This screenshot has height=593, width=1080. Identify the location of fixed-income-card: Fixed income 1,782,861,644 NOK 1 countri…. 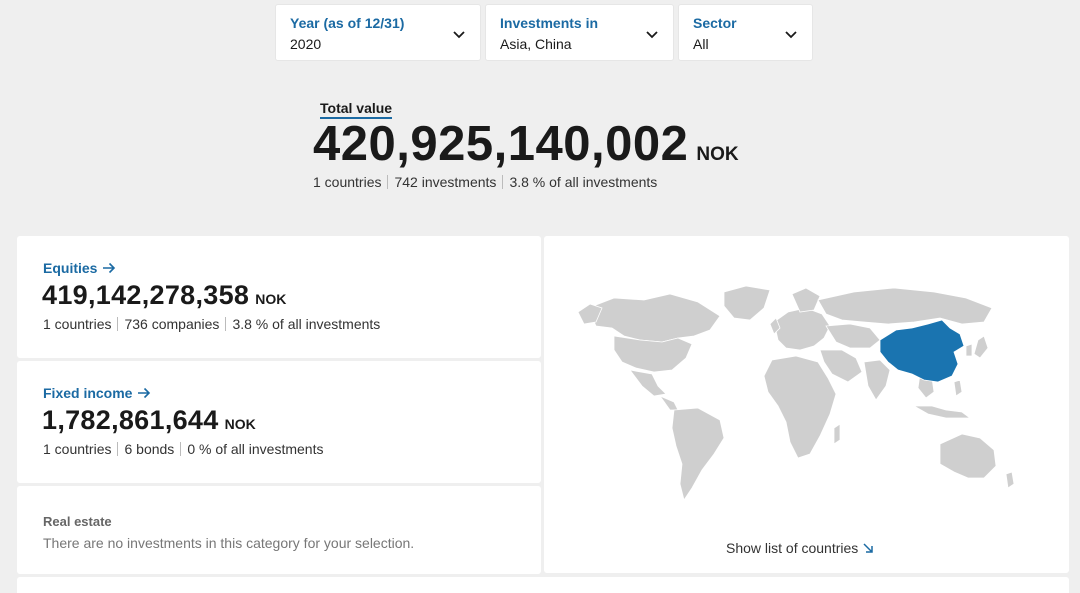
(279, 422).